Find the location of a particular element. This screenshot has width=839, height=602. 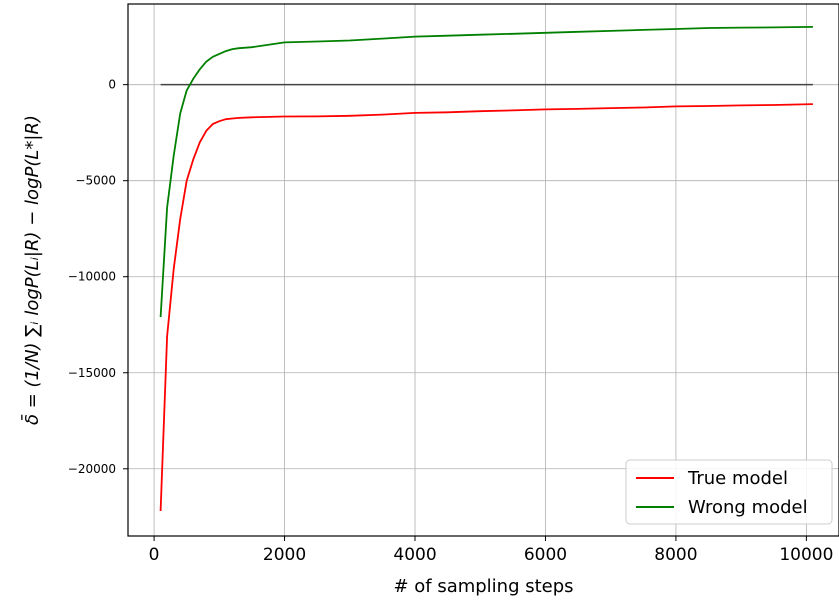

legend-label-wrong-model: Wrong model is located at coordinates (748, 507).